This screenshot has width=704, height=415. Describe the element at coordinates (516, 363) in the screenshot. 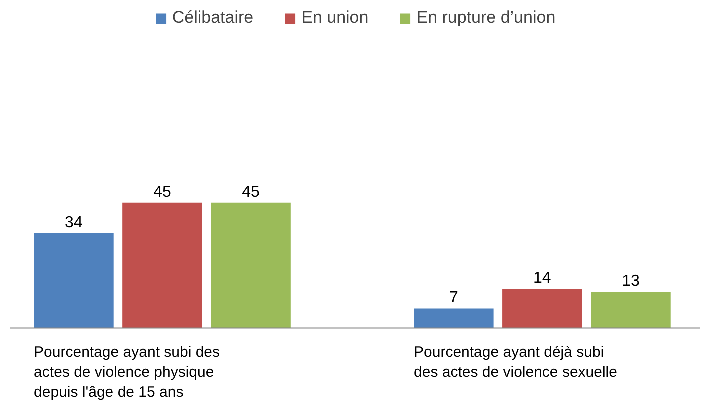

I see `x-tick-label: Pourcentage ayant déjà subi des actes de violence sexuelle` at that location.